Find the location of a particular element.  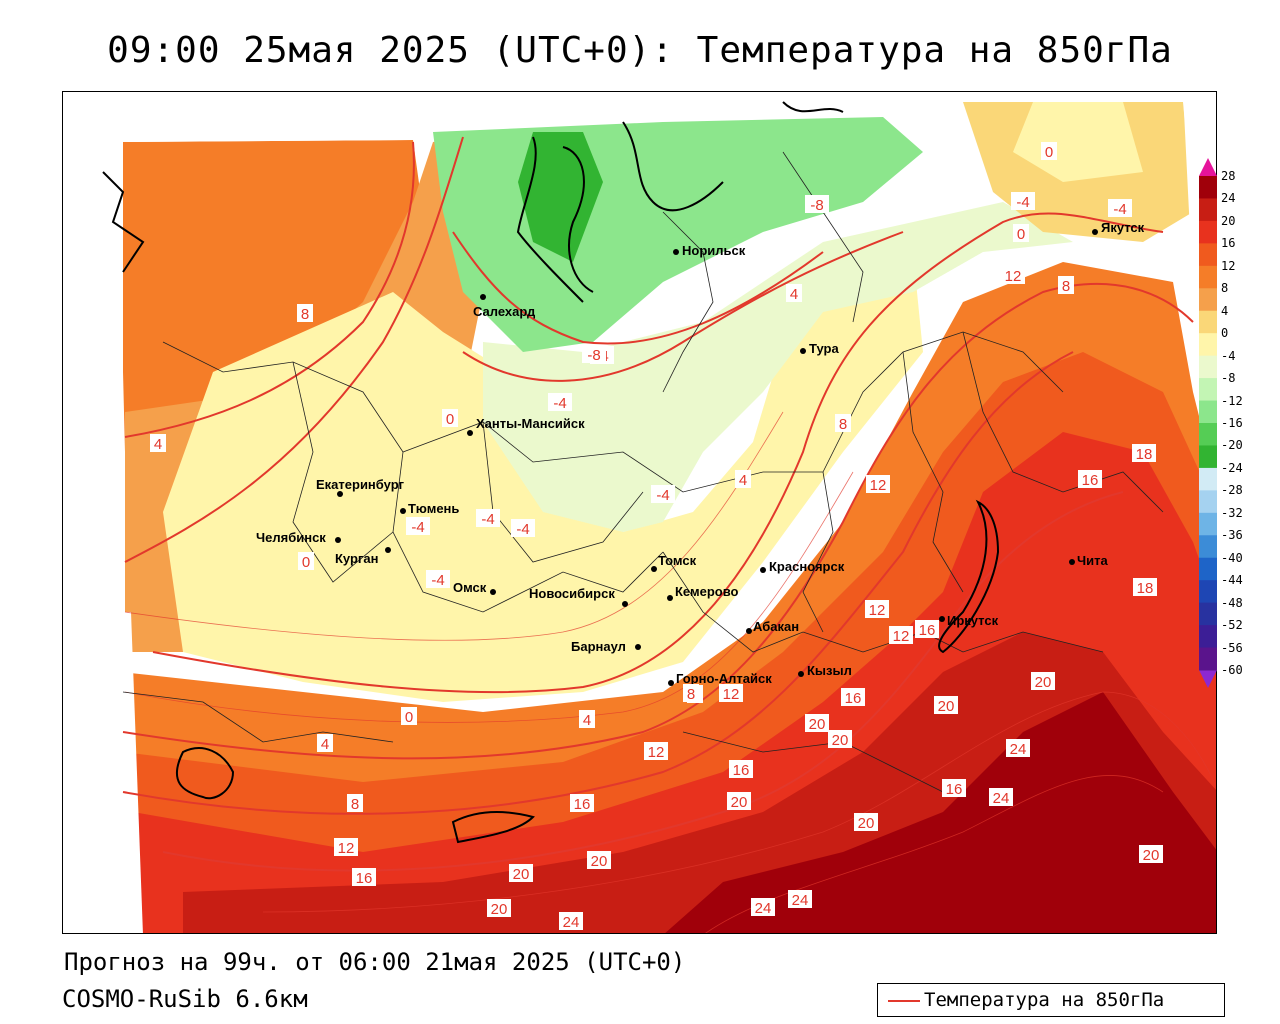

city-yakutsk: Якутск is located at coordinates (1118, 227).